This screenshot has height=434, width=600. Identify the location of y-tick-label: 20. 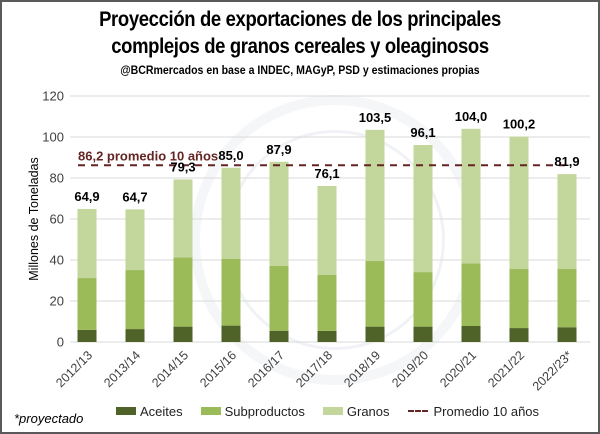
(57, 301).